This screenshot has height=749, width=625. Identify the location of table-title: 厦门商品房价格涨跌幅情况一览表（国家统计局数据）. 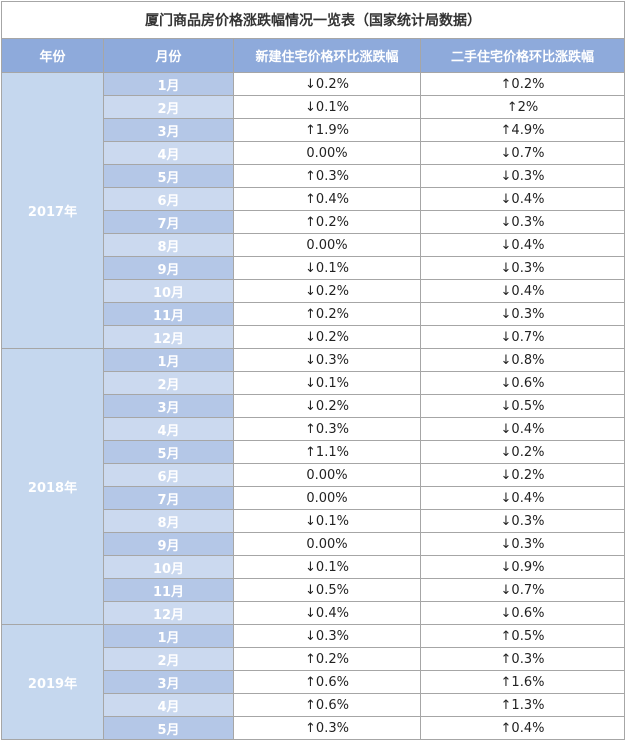
(313, 20).